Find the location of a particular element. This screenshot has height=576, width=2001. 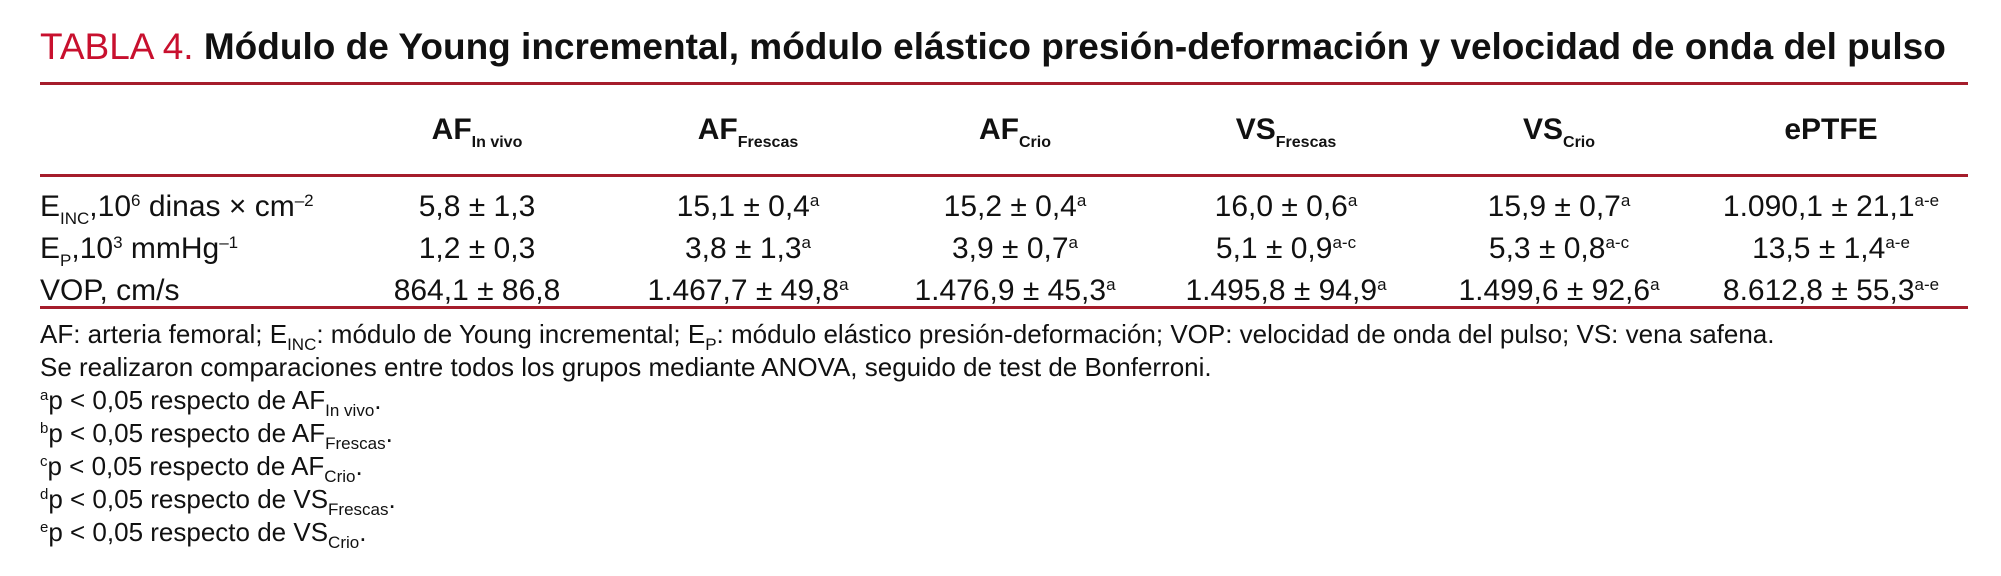

table-cell: 5,3 ± 0,8a-c is located at coordinates (1559, 248).